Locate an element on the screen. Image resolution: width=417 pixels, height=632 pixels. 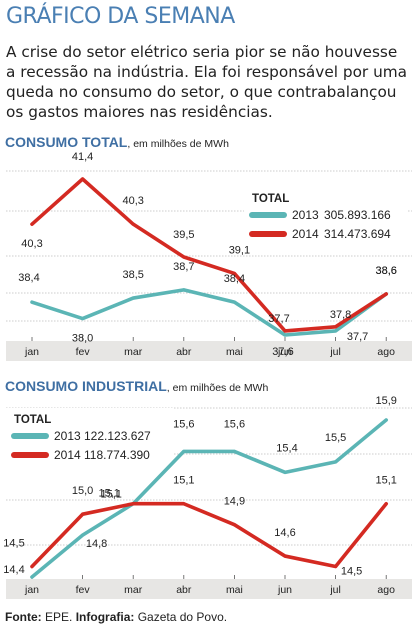
series-line-2014 is located at coordinates (209, 535).